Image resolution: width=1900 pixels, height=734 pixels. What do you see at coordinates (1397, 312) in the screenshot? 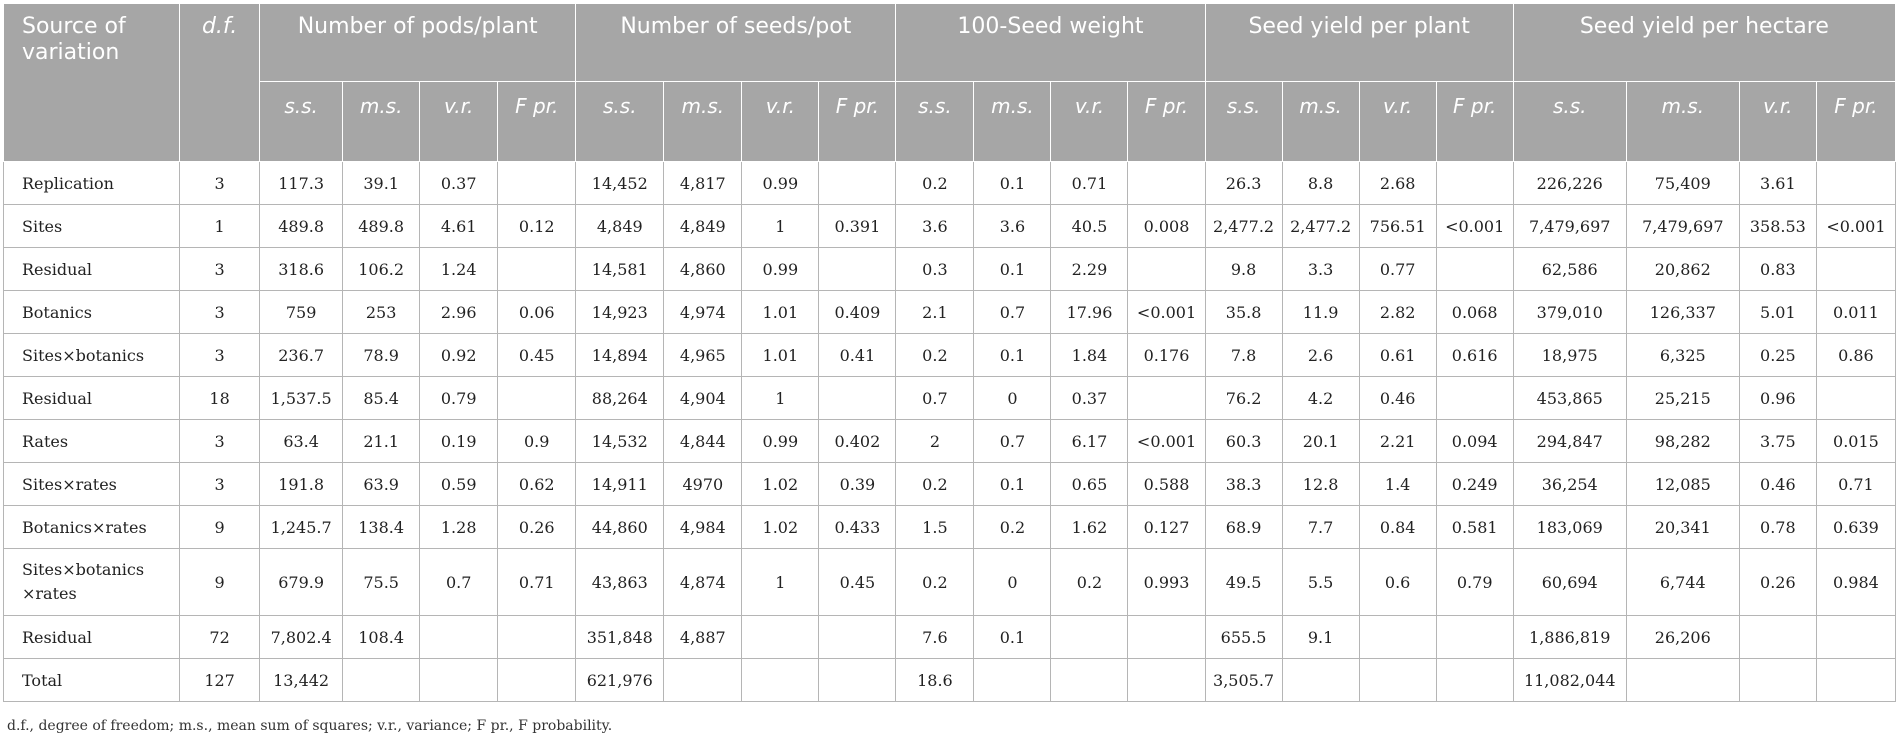
I see `table-cell: 2.82` at bounding box center [1397, 312].